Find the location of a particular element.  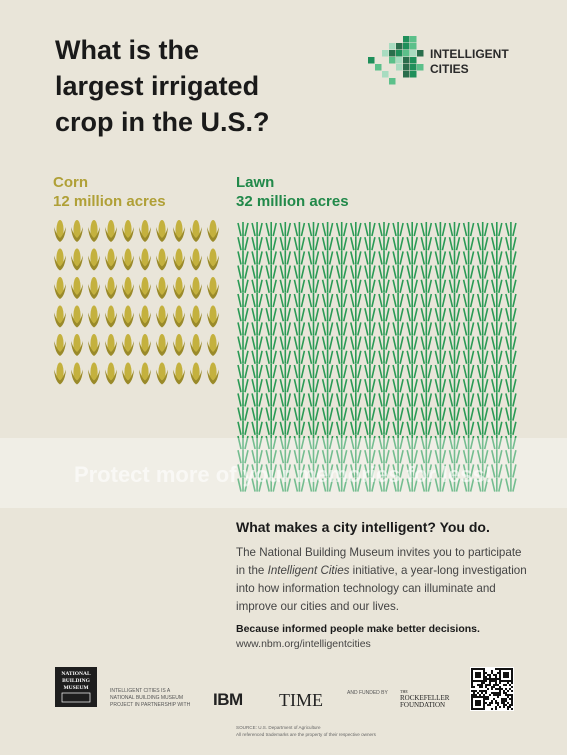

museum-building is located at coordinates (76, 697).